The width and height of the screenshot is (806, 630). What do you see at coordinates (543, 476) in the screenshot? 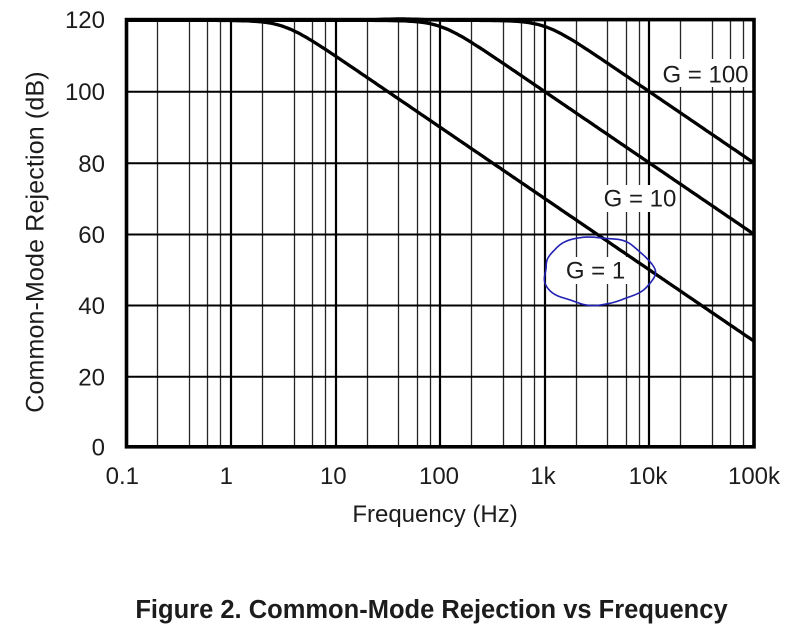
I see `svg-text: 1k` at bounding box center [543, 476].